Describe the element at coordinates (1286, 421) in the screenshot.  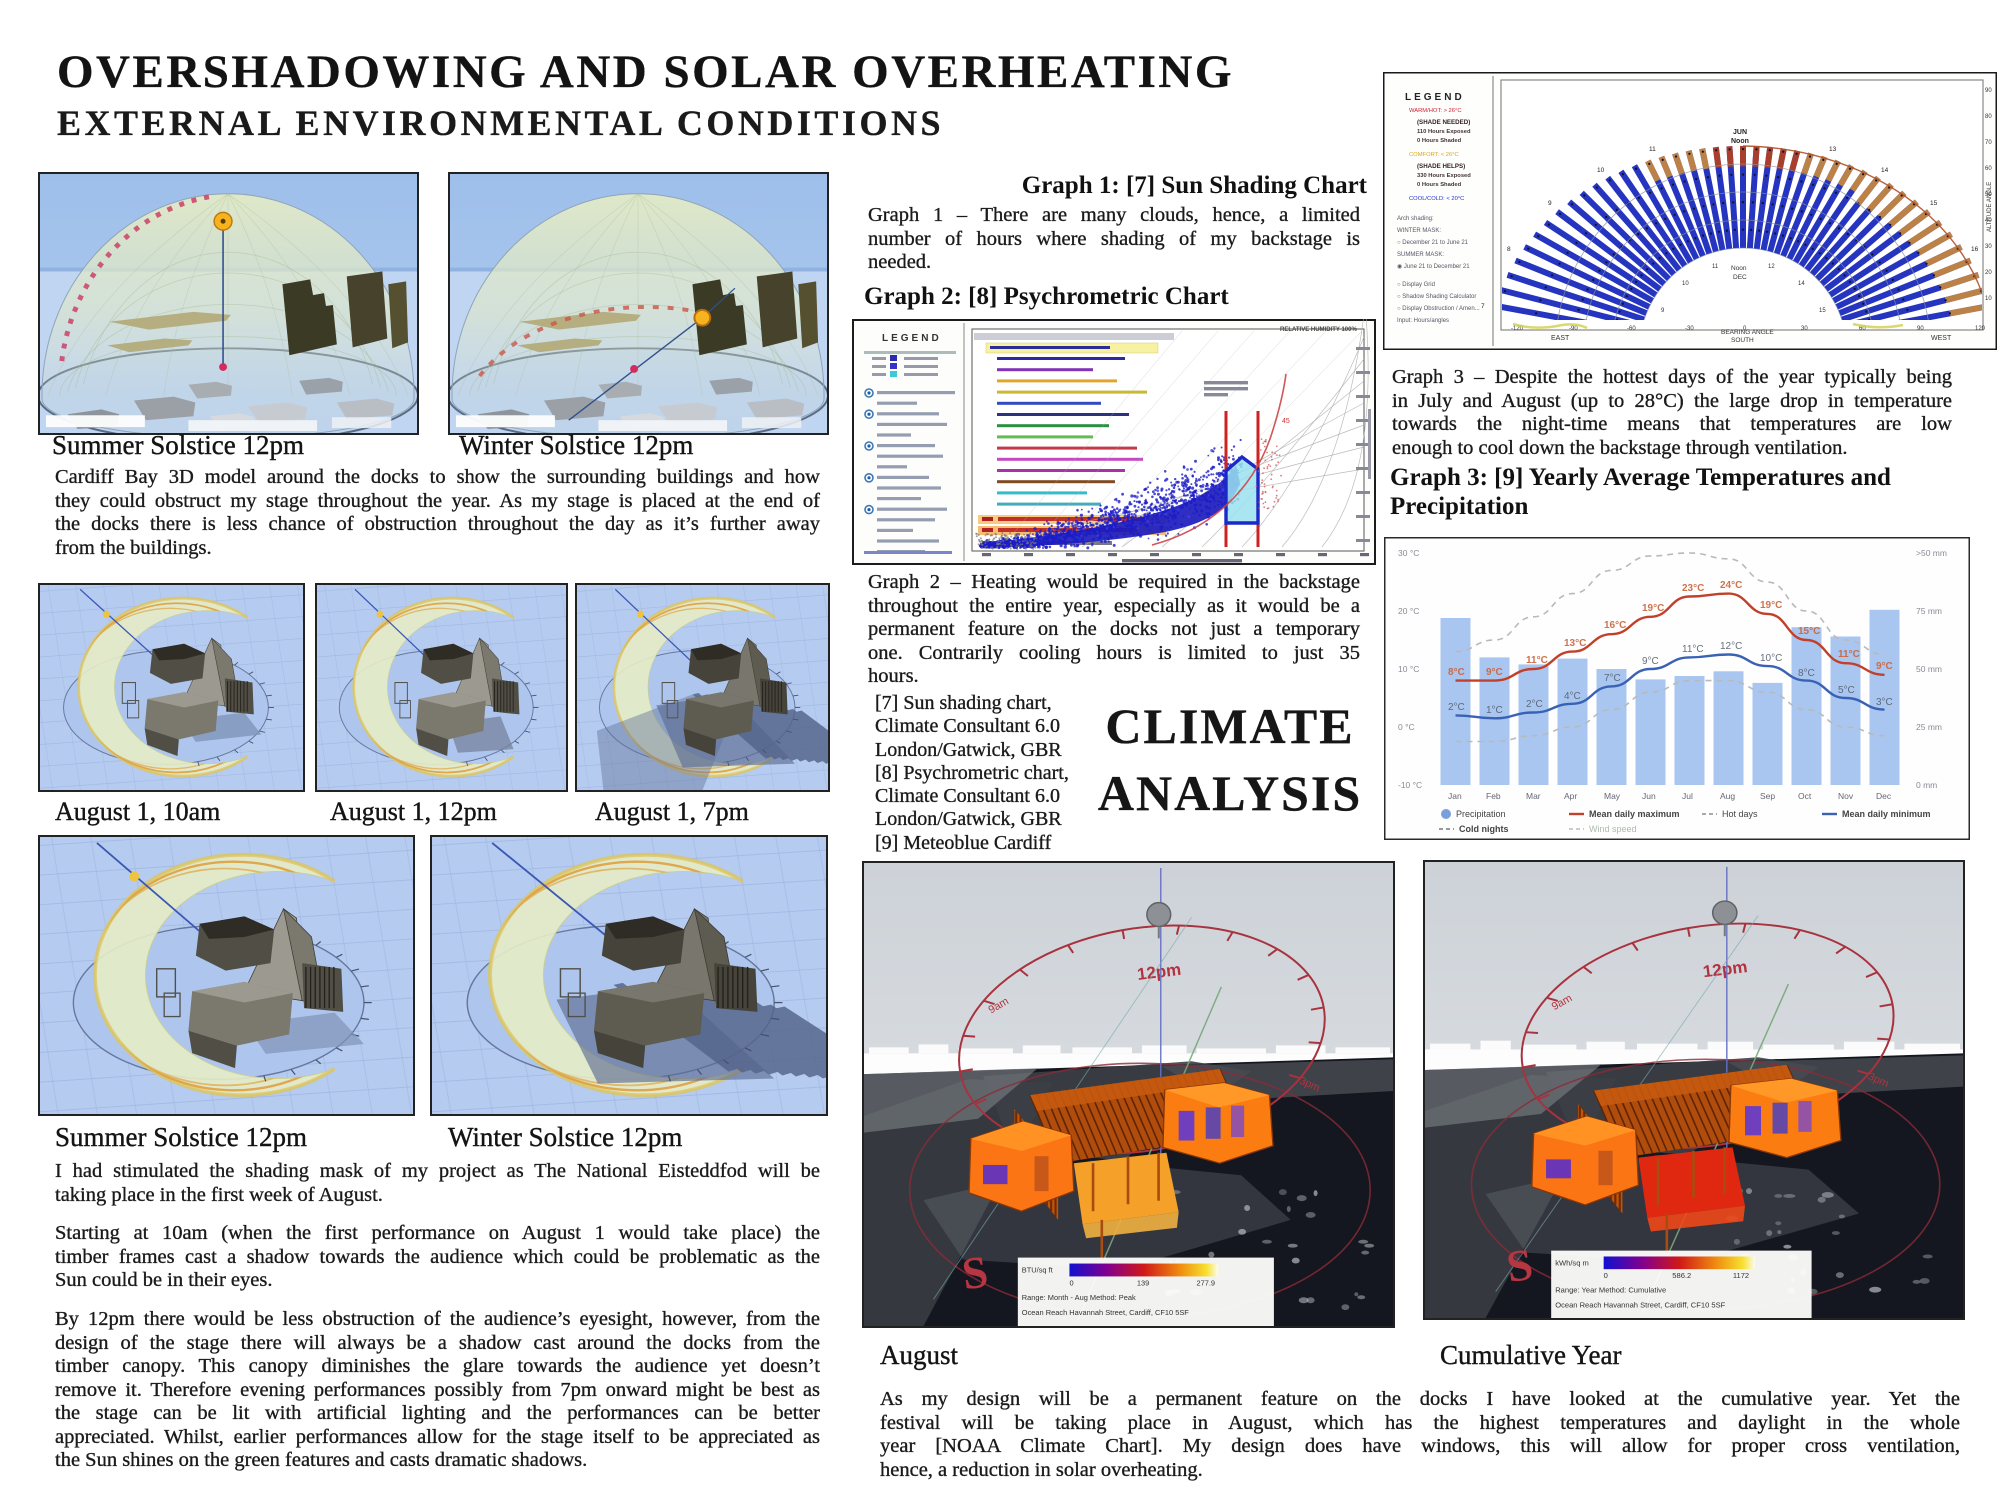
I see `svg-text: 45` at that location.